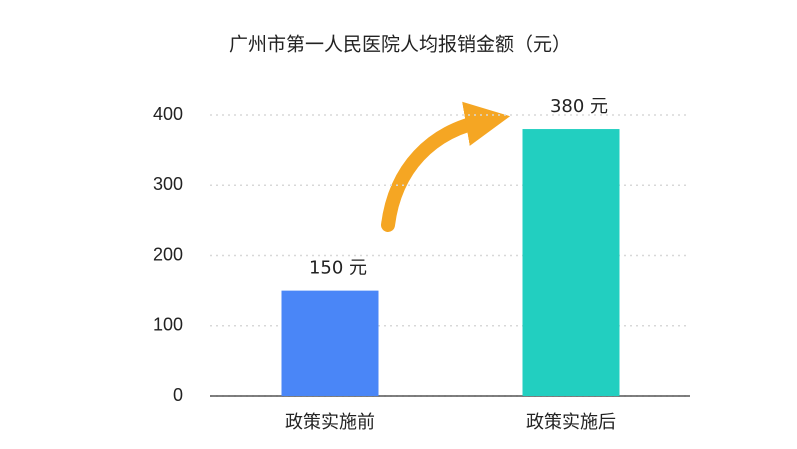  I want to click on y-tick-label: 200, so click(168, 254).